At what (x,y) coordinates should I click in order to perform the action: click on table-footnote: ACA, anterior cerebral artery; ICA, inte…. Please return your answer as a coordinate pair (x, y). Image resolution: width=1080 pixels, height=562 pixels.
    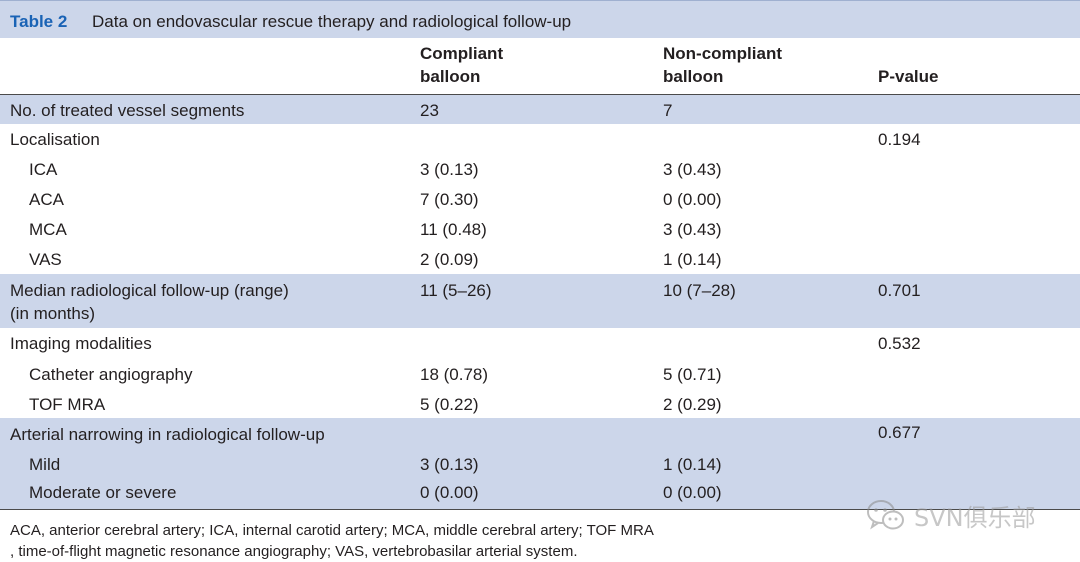
    Looking at the image, I should click on (390, 541).